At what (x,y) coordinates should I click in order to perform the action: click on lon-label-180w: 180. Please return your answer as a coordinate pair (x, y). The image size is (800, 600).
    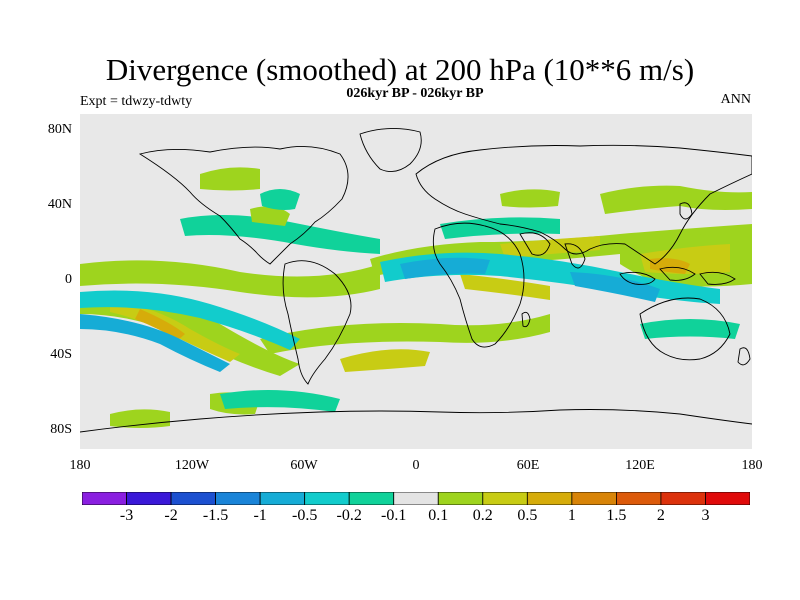
    Looking at the image, I should click on (80, 465).